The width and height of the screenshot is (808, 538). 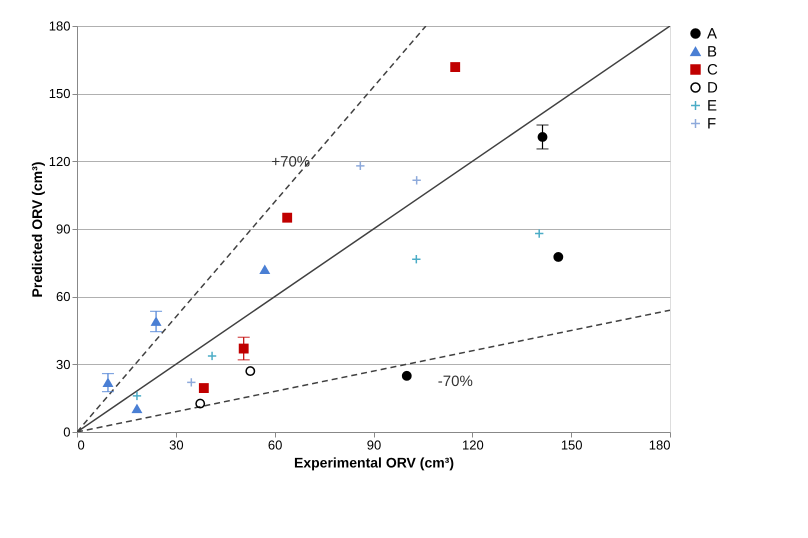 What do you see at coordinates (712, 70) in the screenshot?
I see `legend-label: C` at bounding box center [712, 70].